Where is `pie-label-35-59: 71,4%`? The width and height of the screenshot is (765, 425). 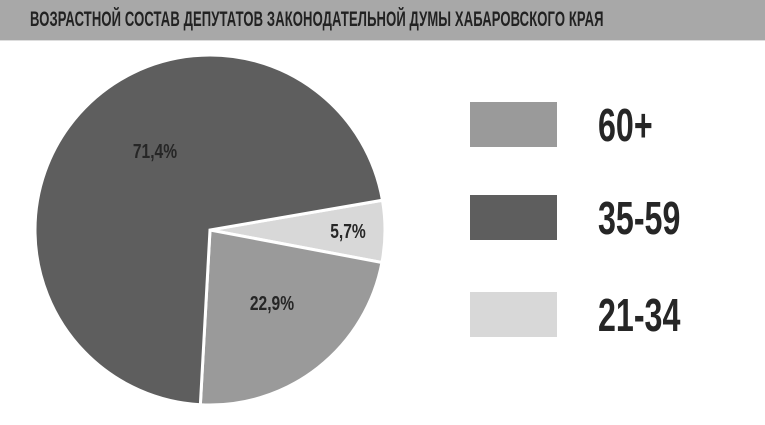 pie-label-35-59: 71,4% is located at coordinates (155, 151).